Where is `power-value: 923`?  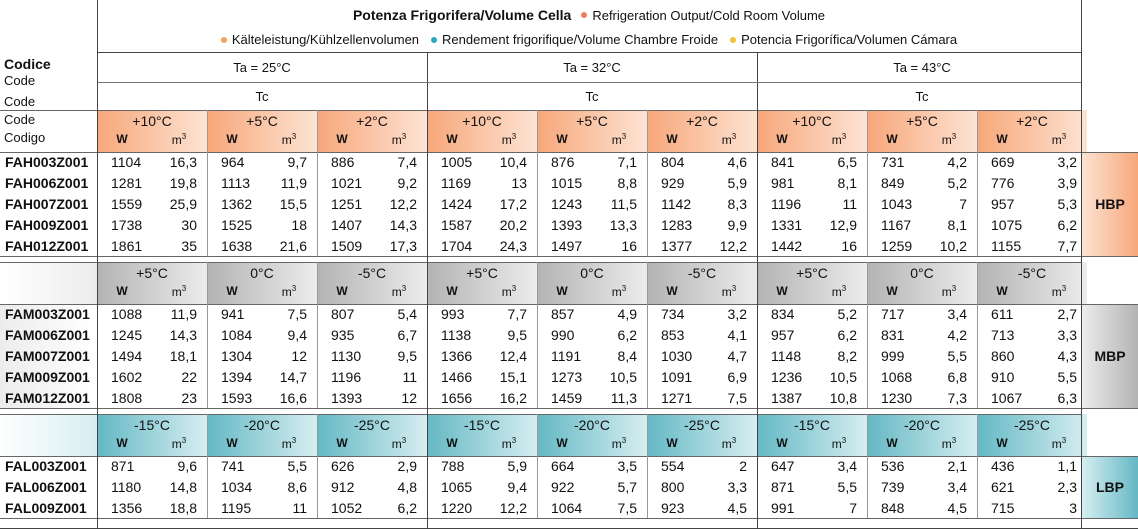
power-value: 923 is located at coordinates (673, 507).